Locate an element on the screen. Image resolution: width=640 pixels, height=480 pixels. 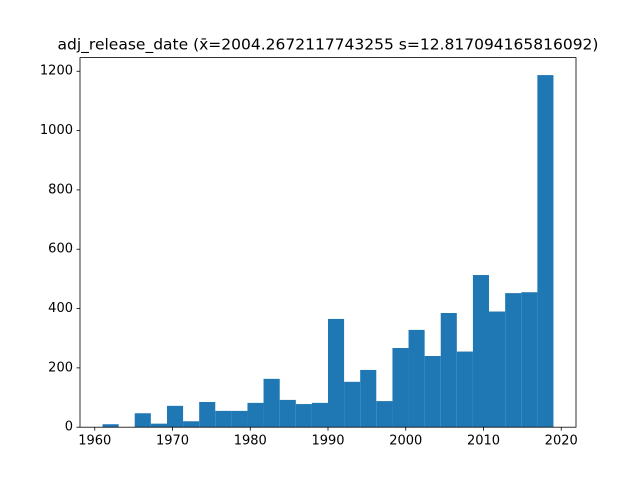
y-tick-label: 400 is located at coordinates (60, 308).